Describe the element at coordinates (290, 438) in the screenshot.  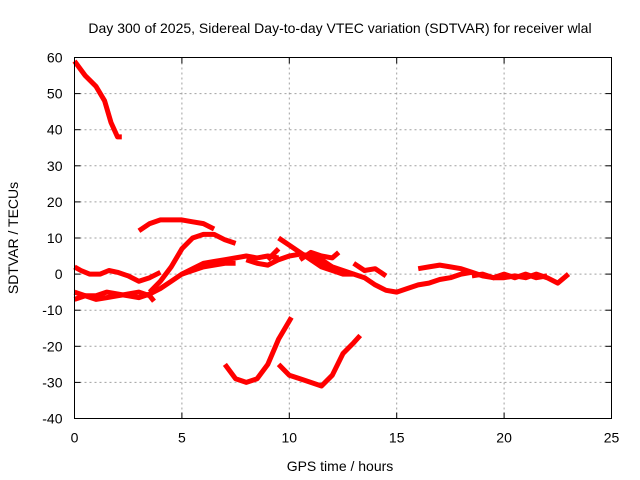
I see `x-tick-label: 10` at that location.